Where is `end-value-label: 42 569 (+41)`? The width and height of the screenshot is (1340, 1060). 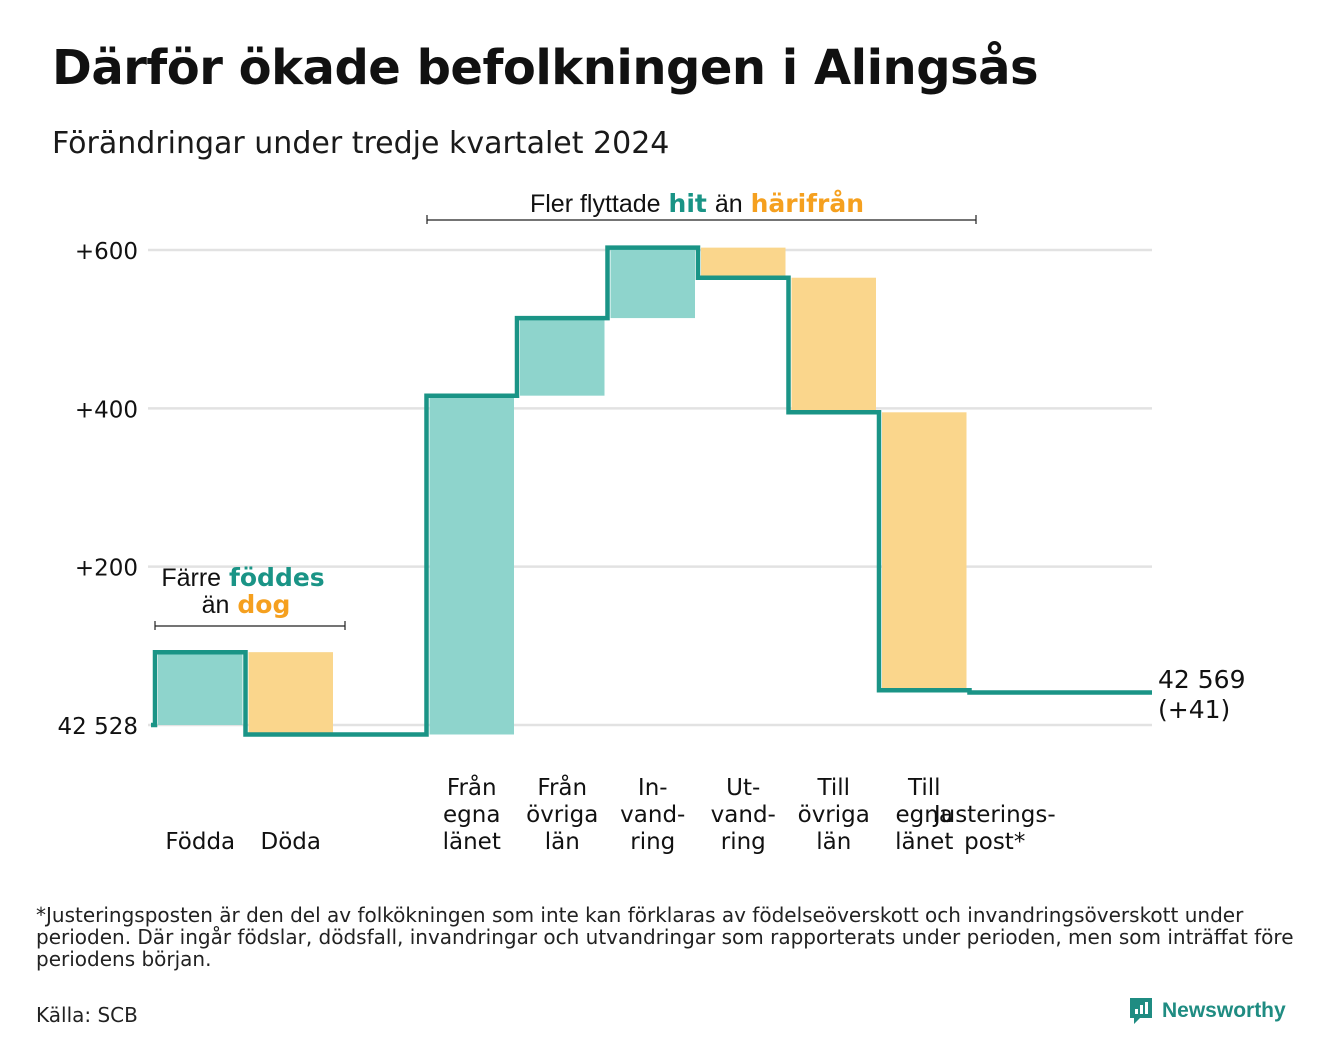
end-value-label: 42 569 (+41) is located at coordinates (1201, 694).